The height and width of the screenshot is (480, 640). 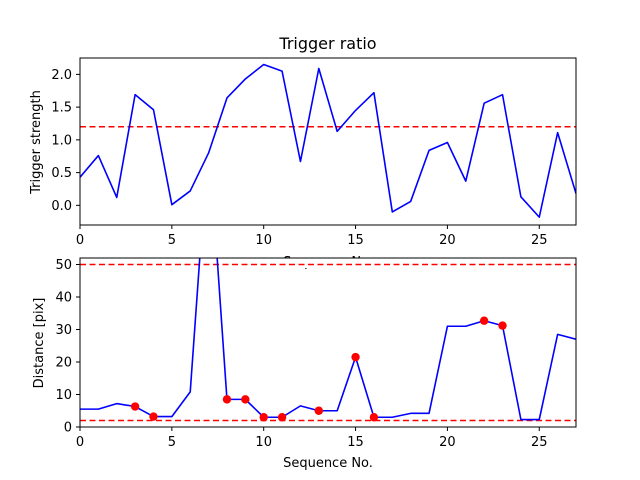 I want to click on y-tick-label: 0.0, so click(x=61, y=206).